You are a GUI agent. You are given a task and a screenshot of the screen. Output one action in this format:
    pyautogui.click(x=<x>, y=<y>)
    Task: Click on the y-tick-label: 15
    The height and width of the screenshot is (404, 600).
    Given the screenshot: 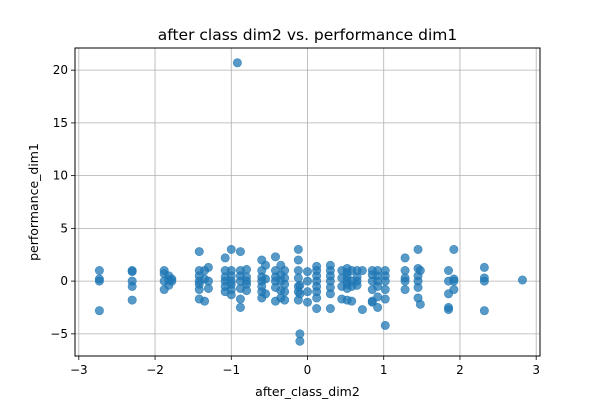 What is the action you would take?
    pyautogui.click(x=60, y=123)
    